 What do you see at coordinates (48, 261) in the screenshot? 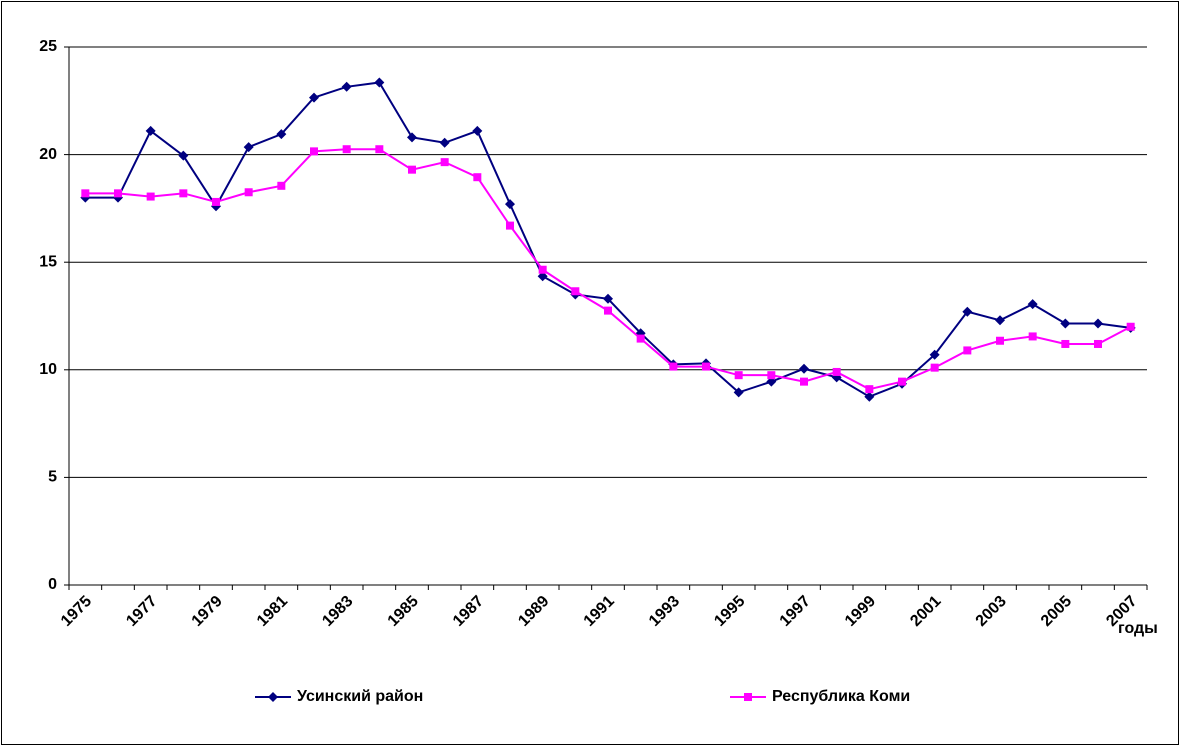
I see `y-tick-label: 15` at bounding box center [48, 261].